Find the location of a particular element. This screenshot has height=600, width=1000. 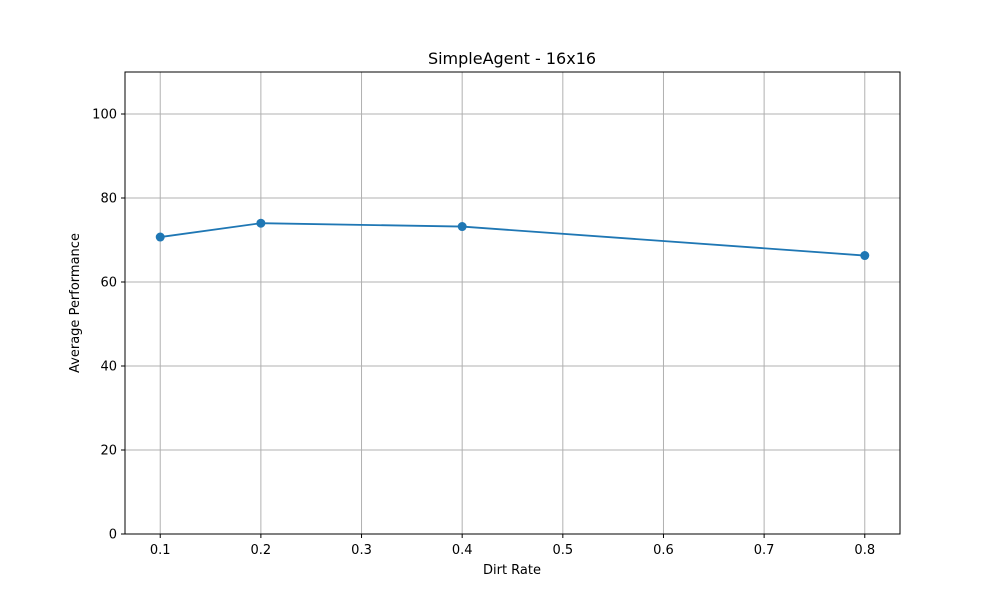

x-tick-label: 0.6 is located at coordinates (663, 550).